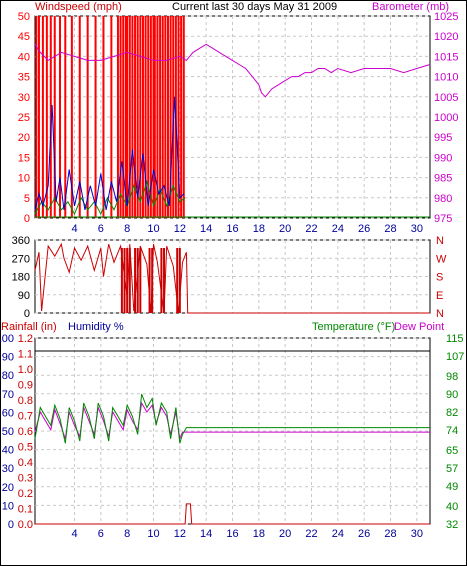 The image size is (467, 566). Describe the element at coordinates (452, 395) in the screenshot. I see `temperature-tick-label: 90` at that location.